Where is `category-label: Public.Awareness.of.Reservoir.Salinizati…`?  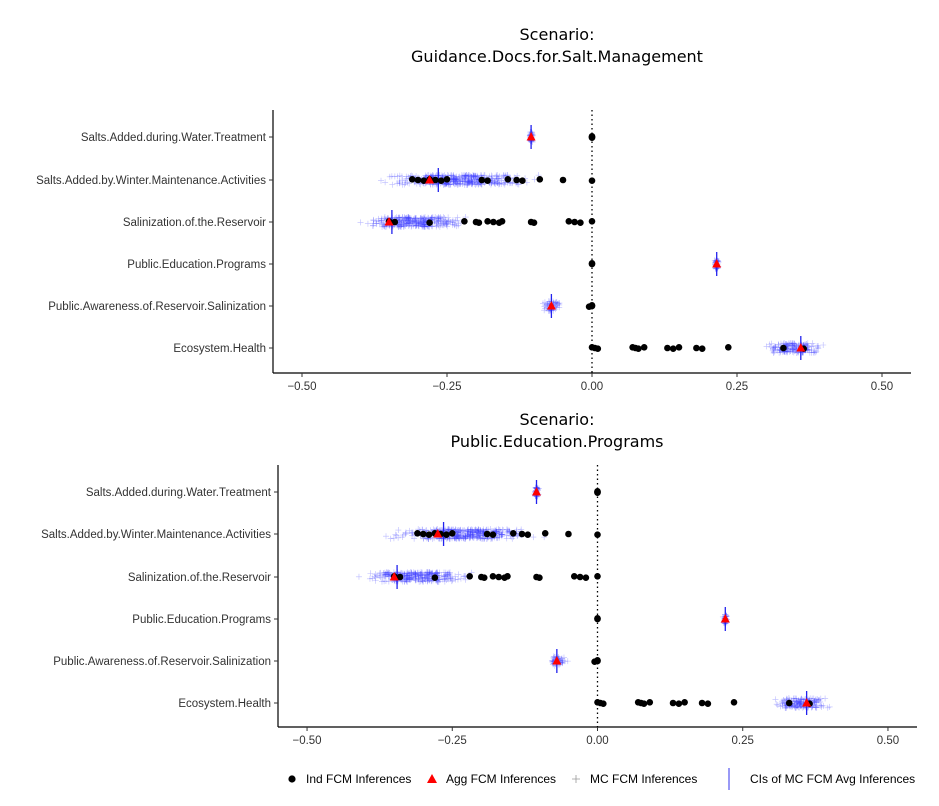 category-label: Public.Awareness.of.Reservoir.Salinizati… is located at coordinates (162, 662).